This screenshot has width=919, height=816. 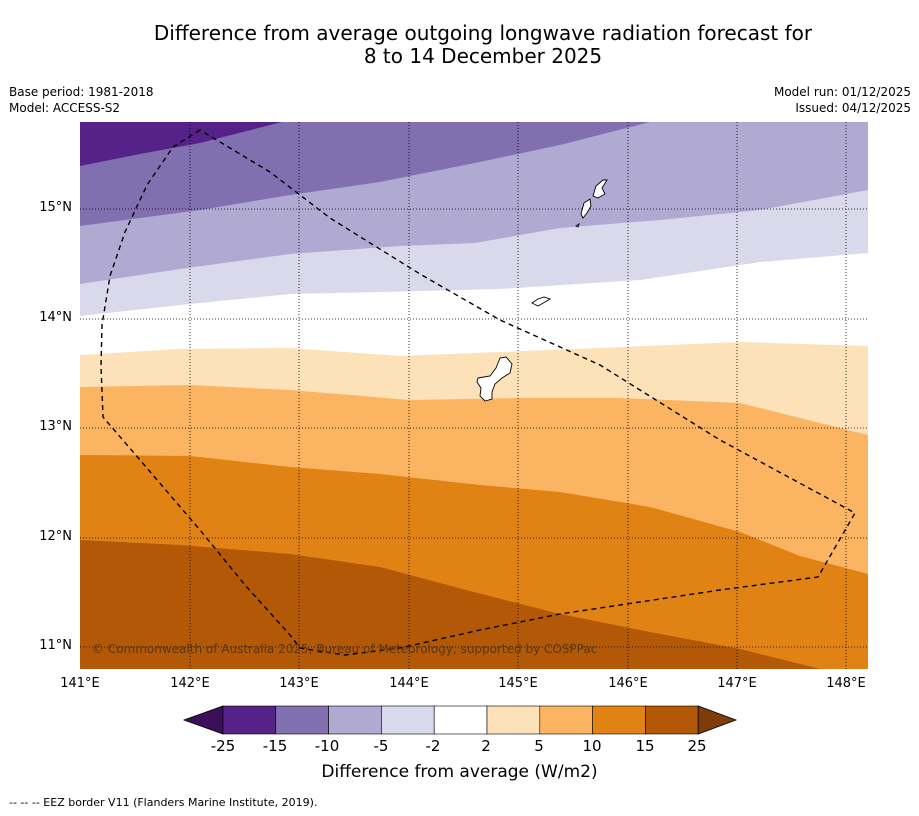 I want to click on island-tinian, so click(x=586, y=208).